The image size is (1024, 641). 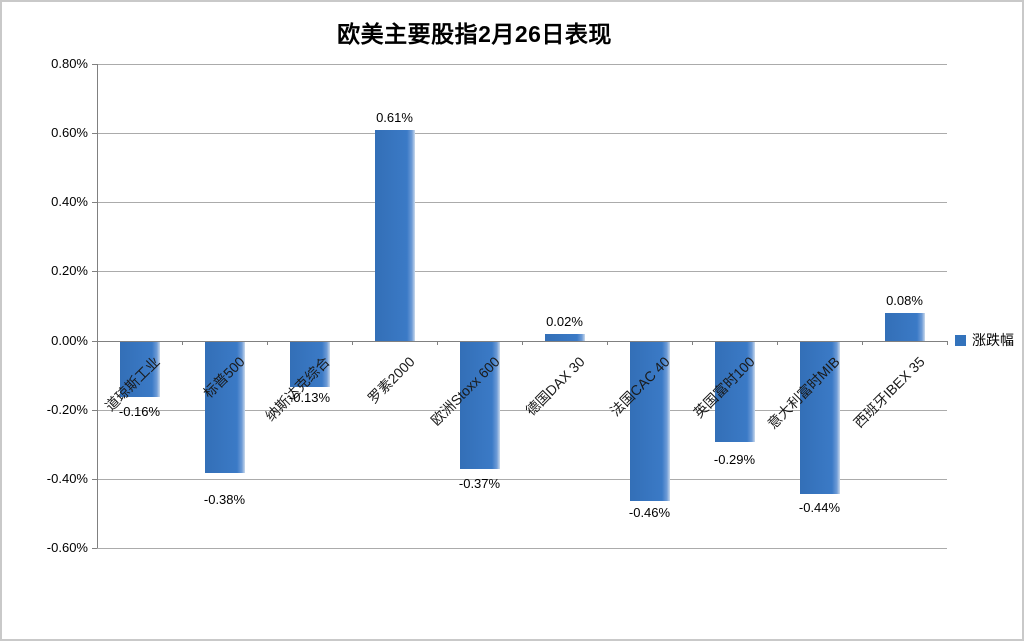 What do you see at coordinates (224, 499) in the screenshot?
I see `bar-value-label: -0.38%` at bounding box center [224, 499].